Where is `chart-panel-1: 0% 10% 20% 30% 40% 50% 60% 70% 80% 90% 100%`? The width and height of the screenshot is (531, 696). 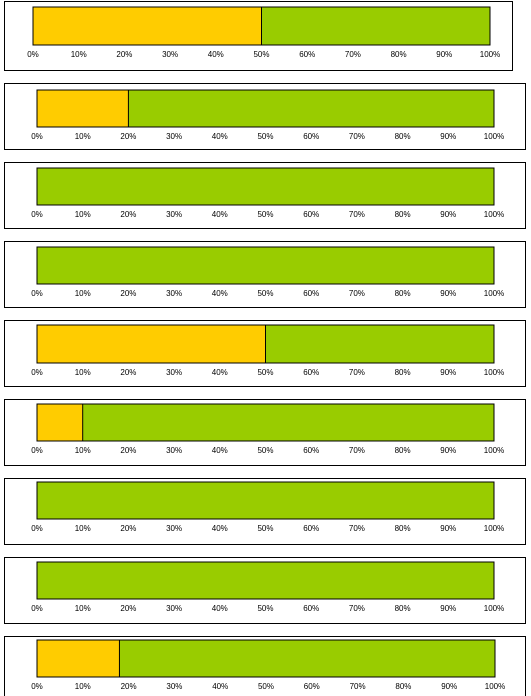 chart-panel-1: 0% 10% 20% 30% 40% 50% 60% 70% 80% 90% 100% is located at coordinates (258, 36).